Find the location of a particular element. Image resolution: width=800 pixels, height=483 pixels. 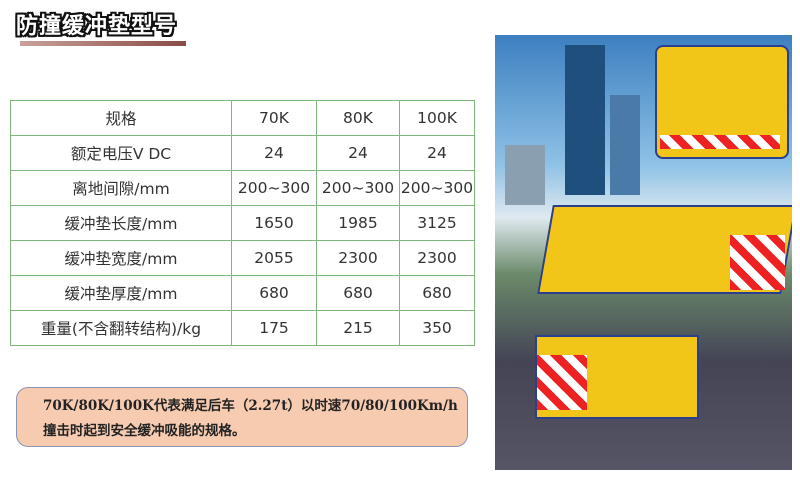

cell: 3125 is located at coordinates (437, 223).